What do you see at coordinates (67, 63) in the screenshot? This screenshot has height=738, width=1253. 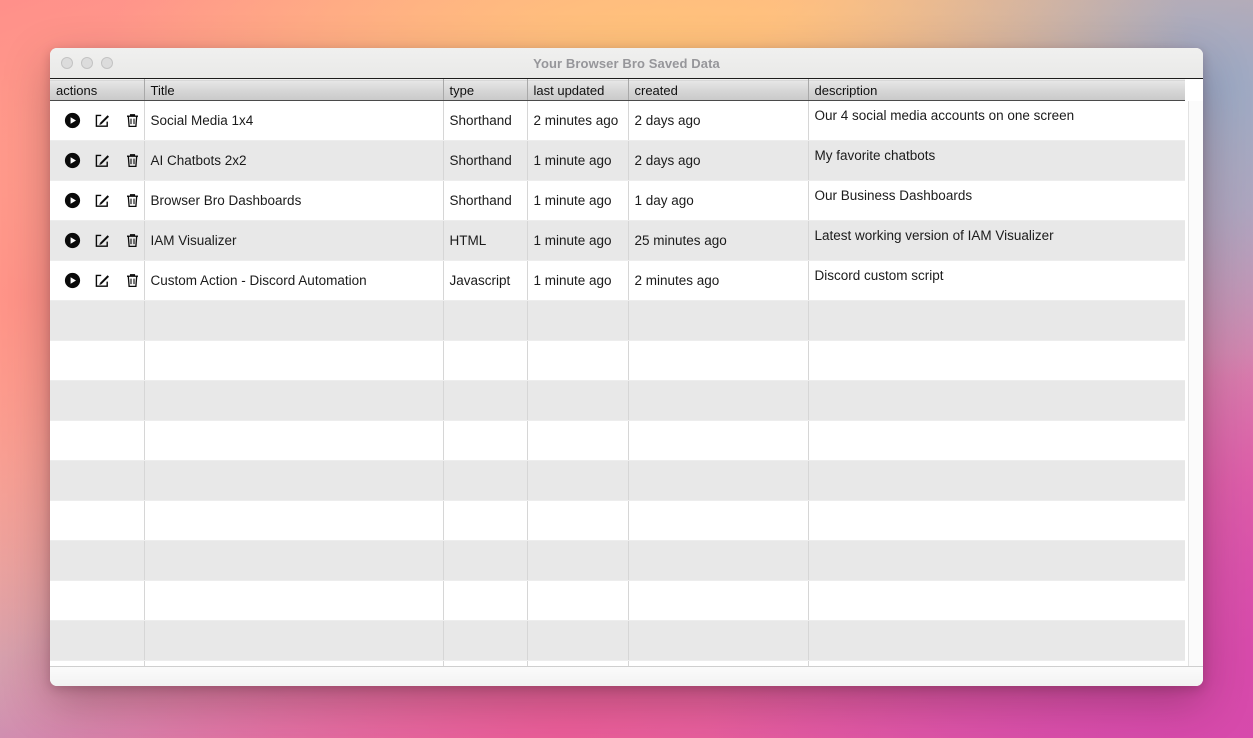 I see `close-button` at bounding box center [67, 63].